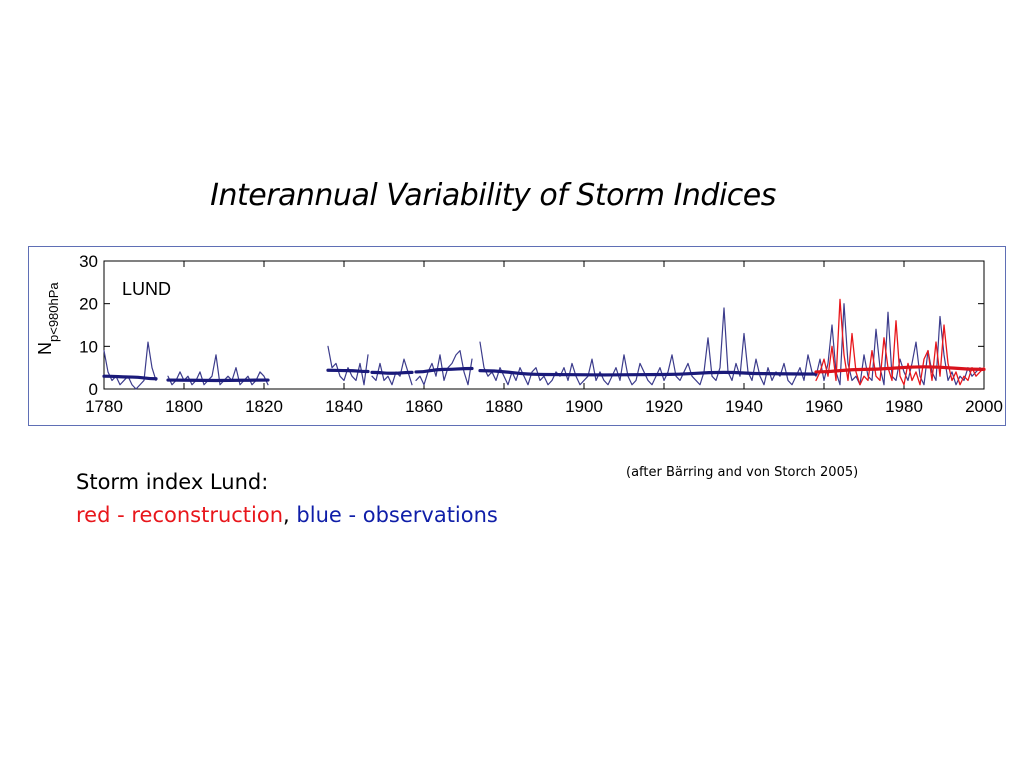  I want to click on x-tick-label-1940: 1940, so click(744, 406).